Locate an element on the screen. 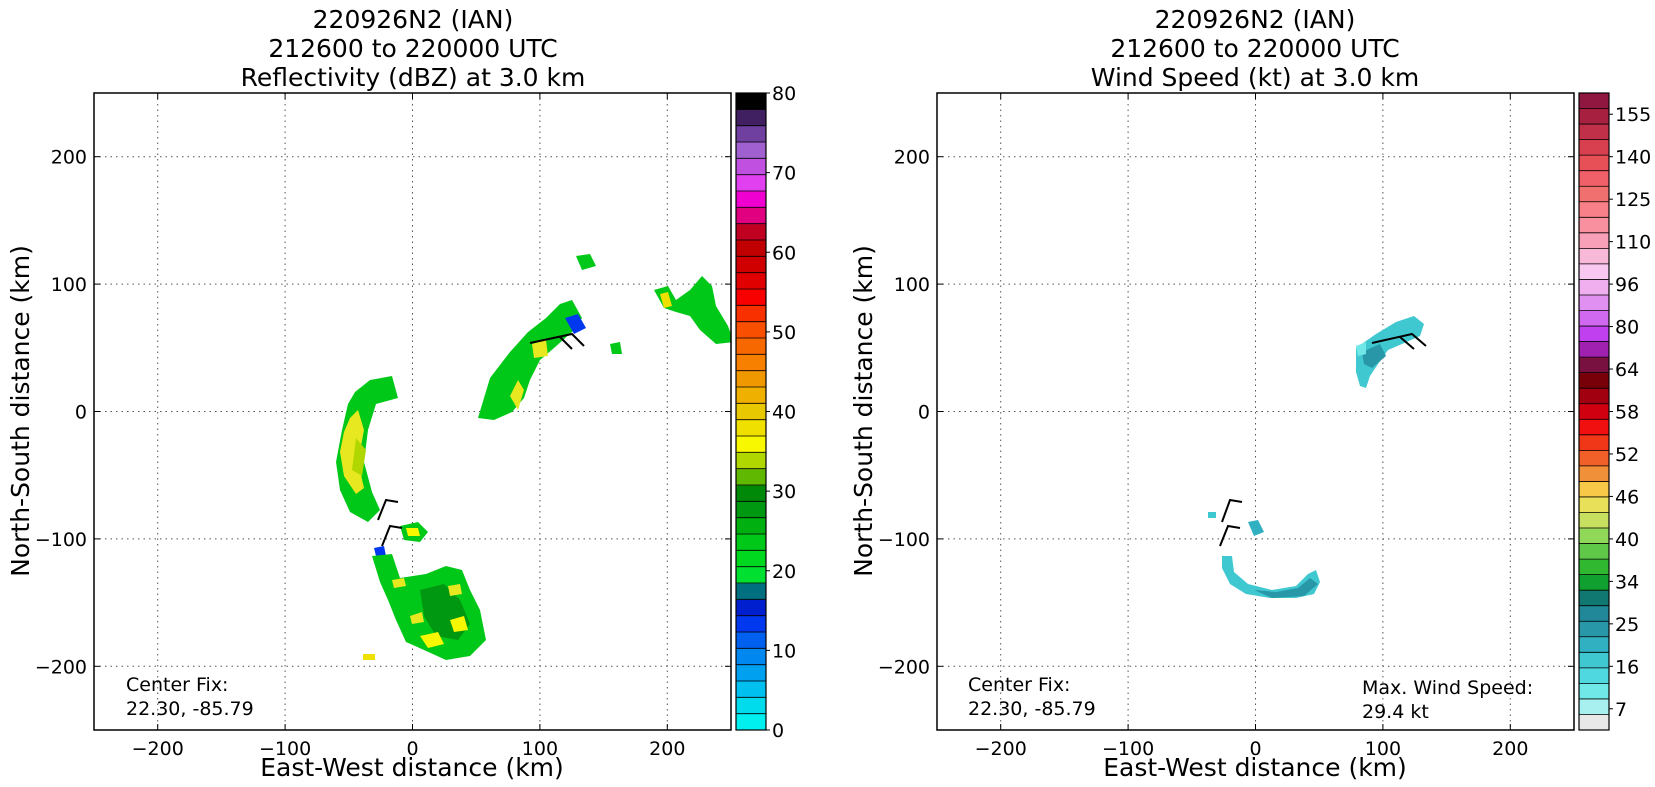 This screenshot has width=1655, height=787. wind-ne-area-dark is located at coordinates (1374, 356).